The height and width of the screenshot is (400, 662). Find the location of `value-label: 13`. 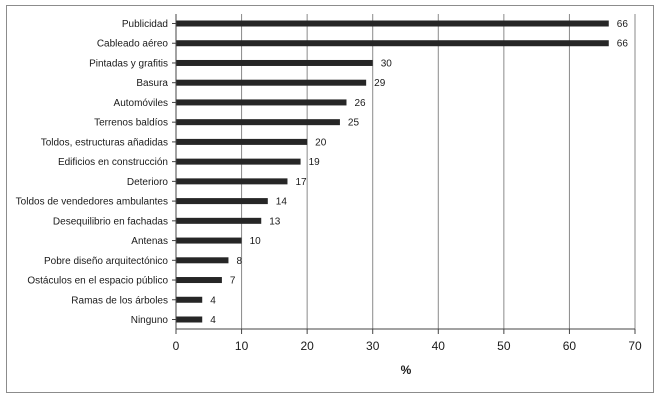

value-label: 13 is located at coordinates (275, 221).